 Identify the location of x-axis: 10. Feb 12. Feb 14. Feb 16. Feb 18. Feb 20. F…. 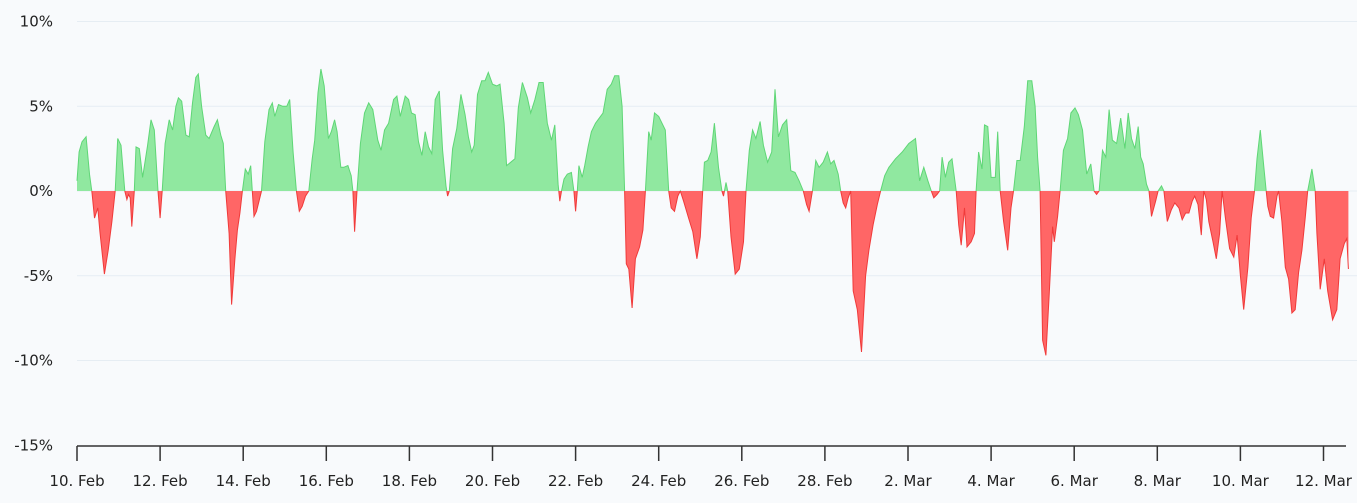
(701, 467).